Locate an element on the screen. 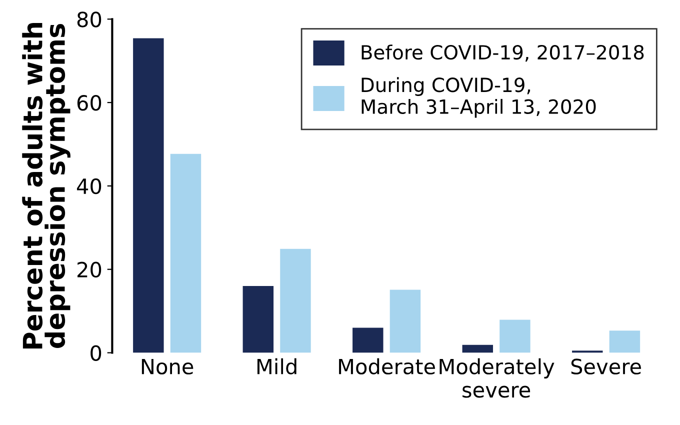 Image resolution: width=680 pixels, height=425 pixels. x-tick-label: Moderately severe is located at coordinates (497, 378).